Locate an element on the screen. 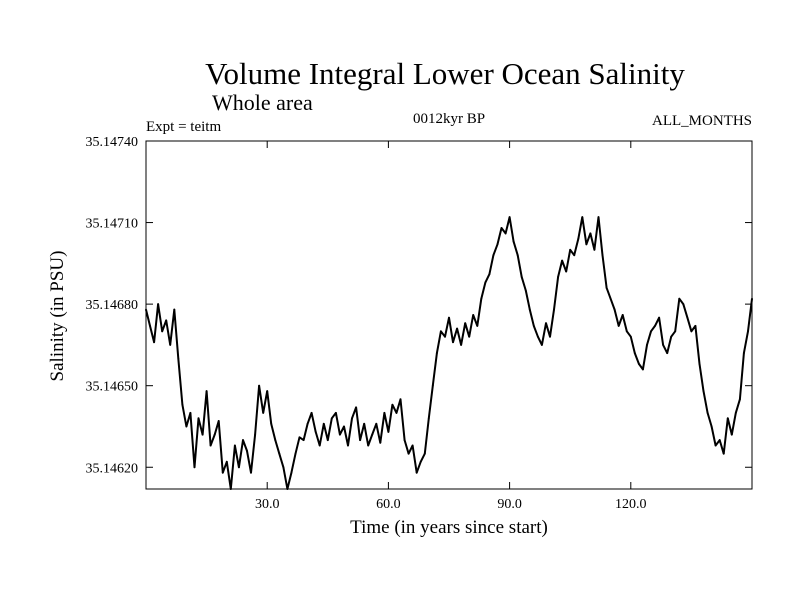 The width and height of the screenshot is (800, 600). period-label: 0012kyr BP is located at coordinates (449, 119).